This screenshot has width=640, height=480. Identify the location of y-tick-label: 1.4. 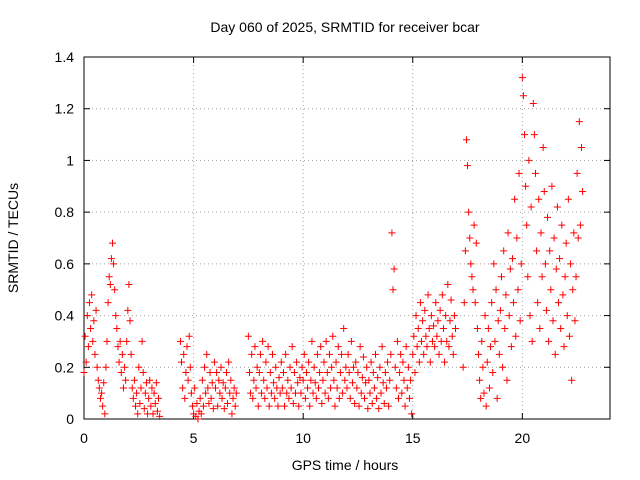
(65, 57).